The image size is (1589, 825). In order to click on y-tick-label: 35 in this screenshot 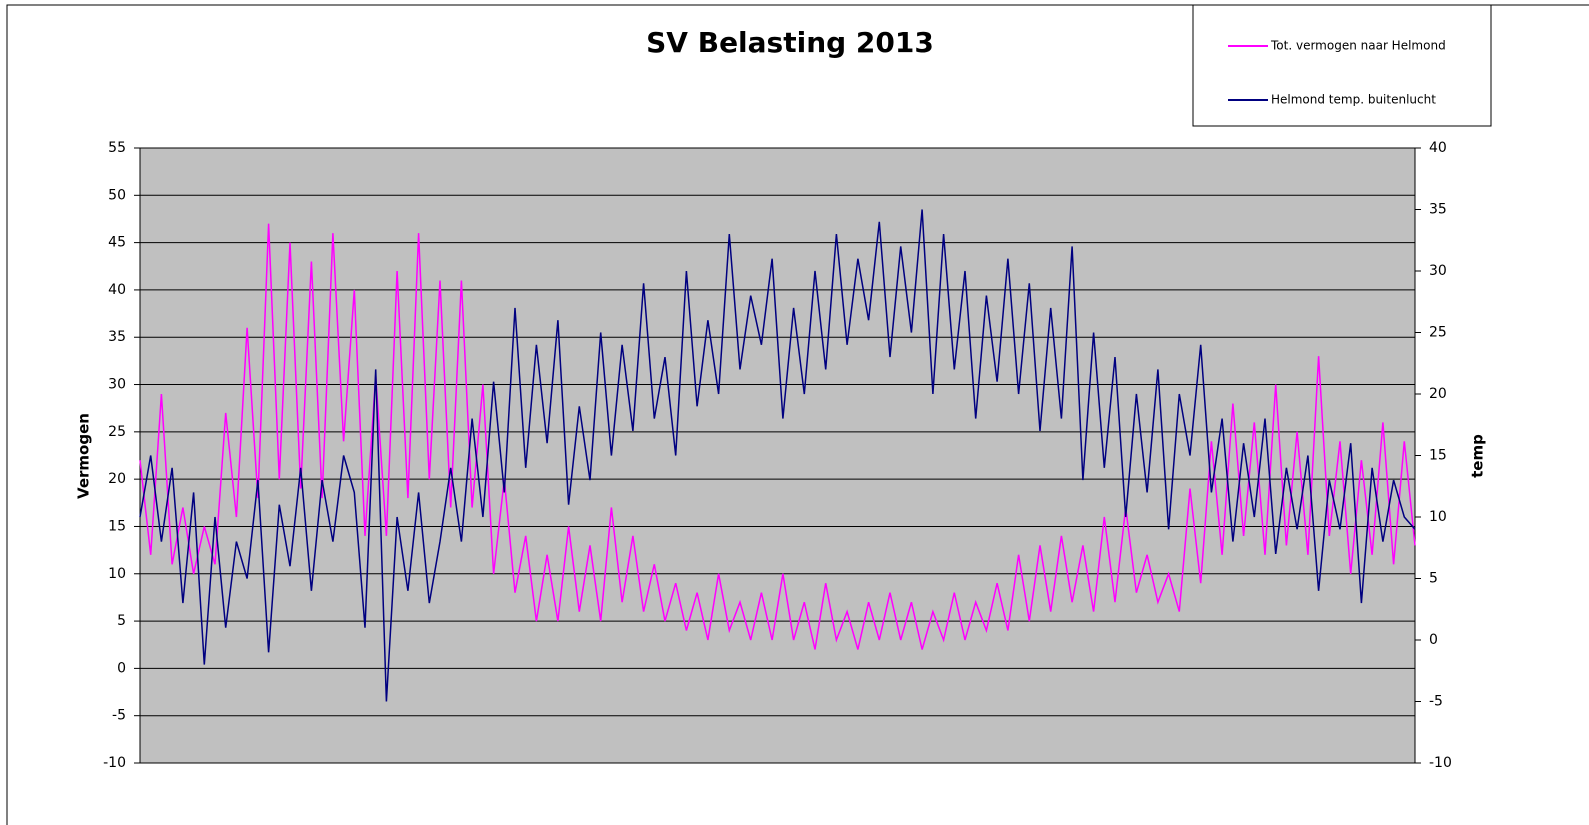, I will do `click(117, 337)`.